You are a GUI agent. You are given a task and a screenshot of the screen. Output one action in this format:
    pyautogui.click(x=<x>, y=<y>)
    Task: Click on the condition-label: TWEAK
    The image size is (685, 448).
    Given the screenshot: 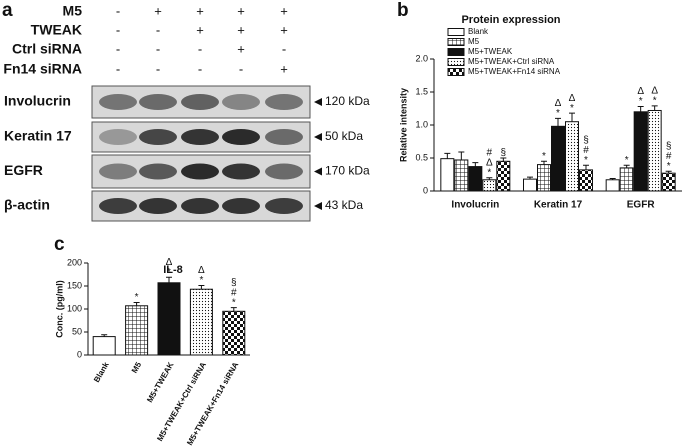 What is the action you would take?
    pyautogui.click(x=56, y=30)
    